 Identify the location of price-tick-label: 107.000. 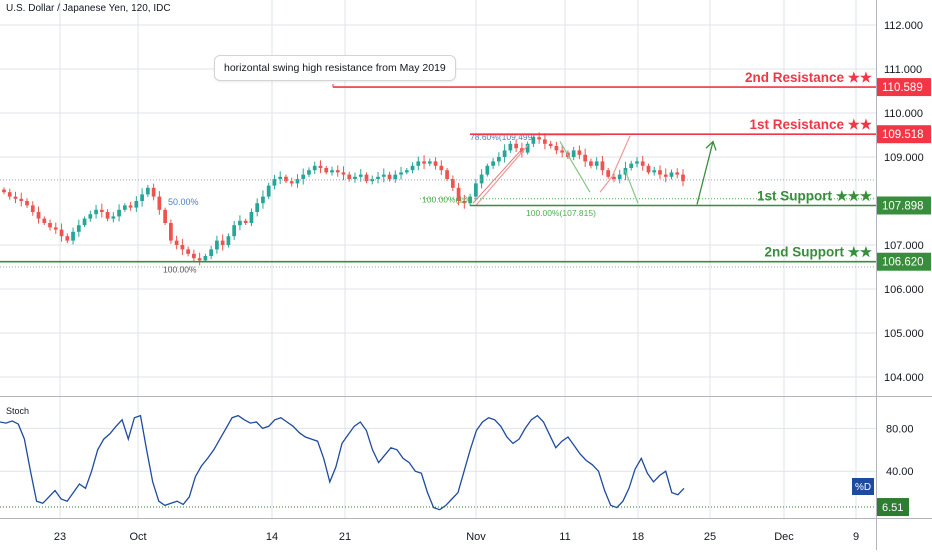
(904, 246).